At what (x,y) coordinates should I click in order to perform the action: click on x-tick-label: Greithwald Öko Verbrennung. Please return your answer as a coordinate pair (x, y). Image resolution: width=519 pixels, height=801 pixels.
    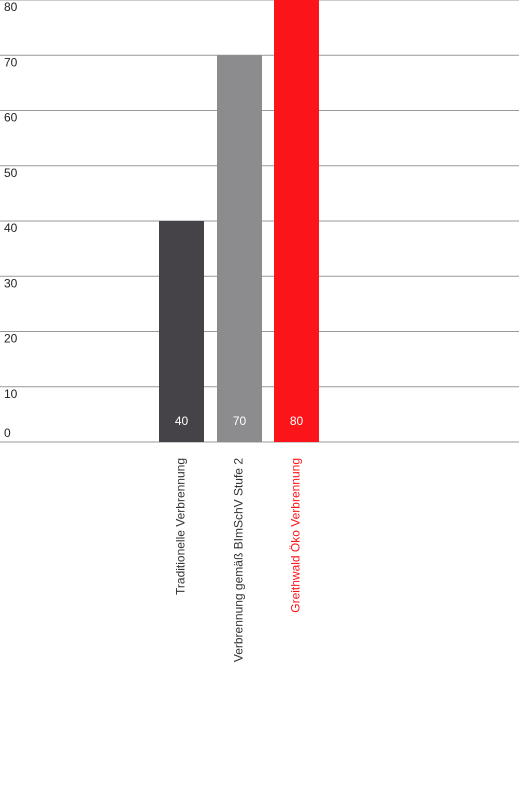
    Looking at the image, I should click on (296, 535).